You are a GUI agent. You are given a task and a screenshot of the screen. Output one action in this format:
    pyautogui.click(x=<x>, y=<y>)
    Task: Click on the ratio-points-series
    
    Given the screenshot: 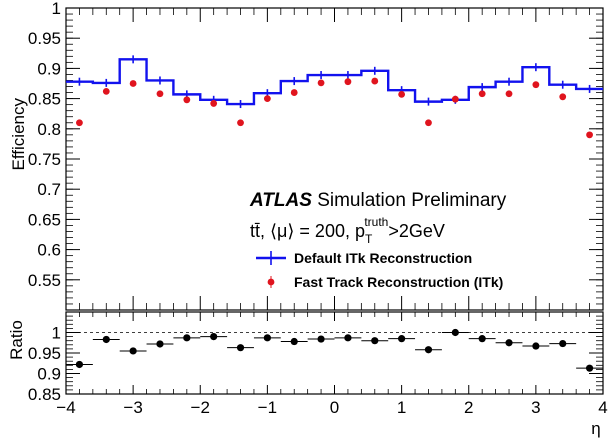 What is the action you would take?
    pyautogui.click(x=334, y=350)
    